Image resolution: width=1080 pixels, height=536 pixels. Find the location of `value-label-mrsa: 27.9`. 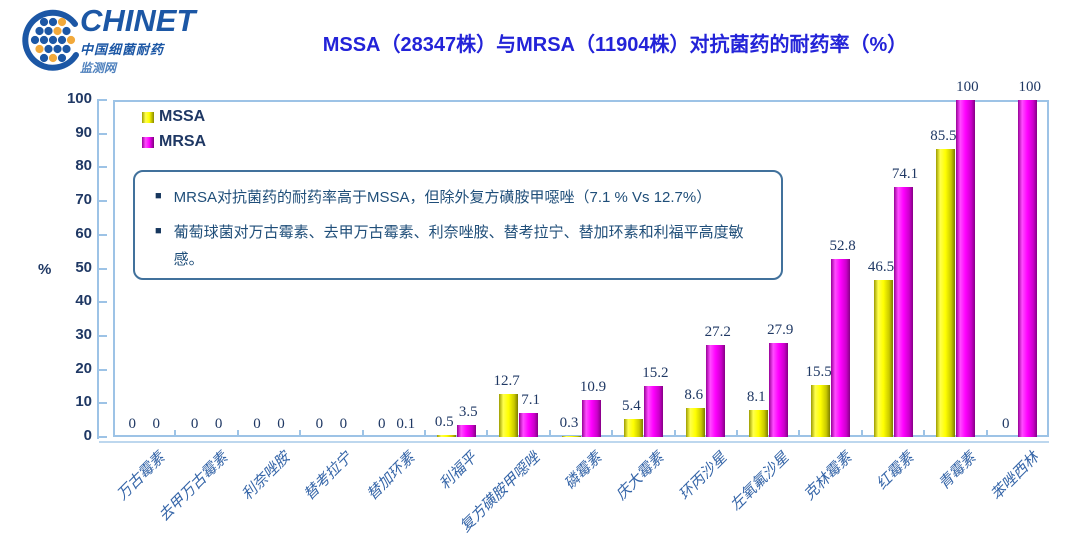

value-label-mrsa: 27.9 is located at coordinates (780, 330).